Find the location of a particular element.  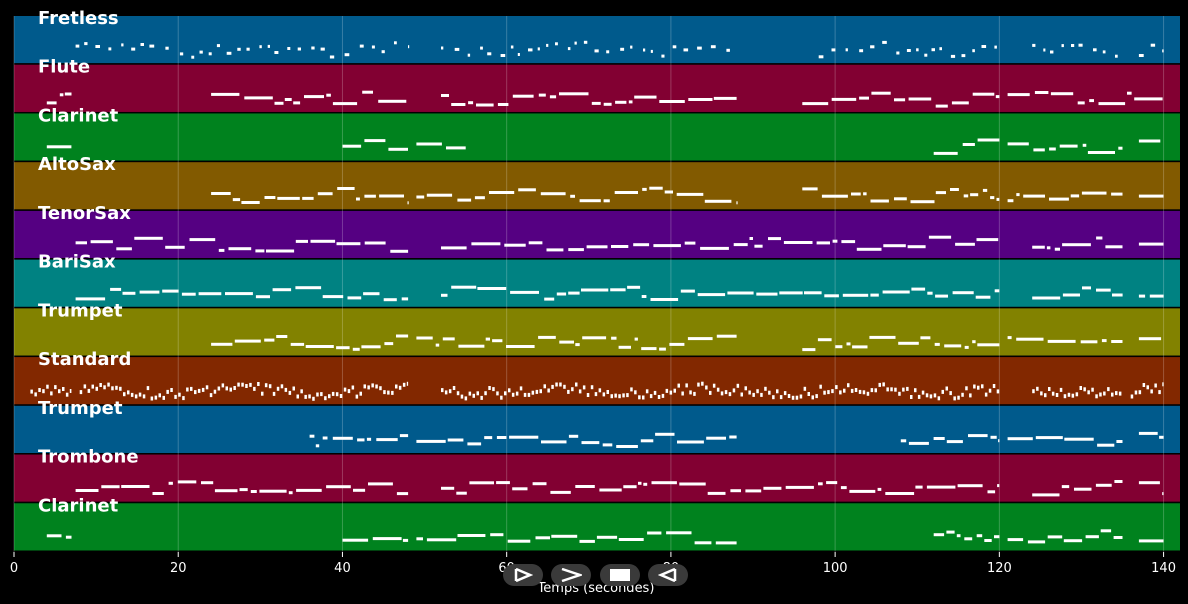

x-axis: 020406080100120140 is located at coordinates (593, 564).